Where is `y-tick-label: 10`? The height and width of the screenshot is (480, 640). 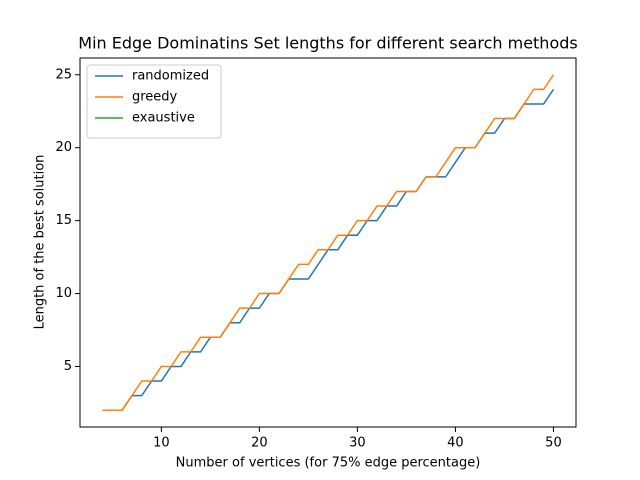
y-tick-label: 10 is located at coordinates (63, 293).